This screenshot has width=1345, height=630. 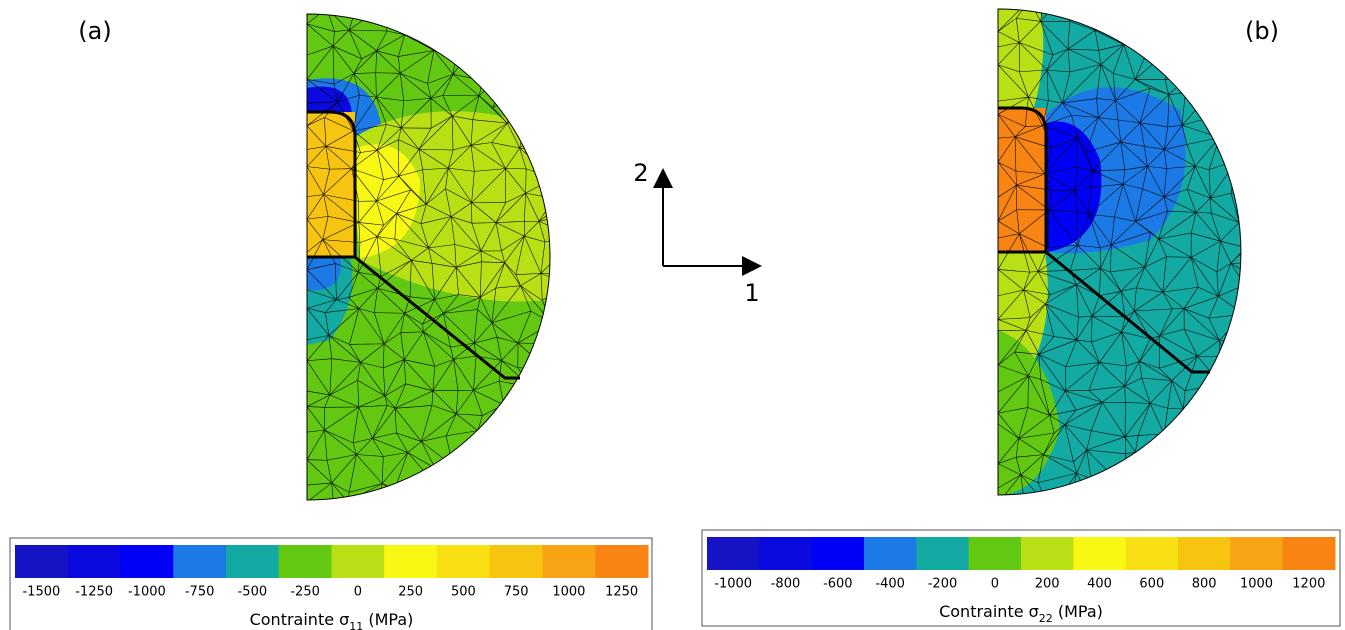 I want to click on field-b, so click(x=1119, y=252).